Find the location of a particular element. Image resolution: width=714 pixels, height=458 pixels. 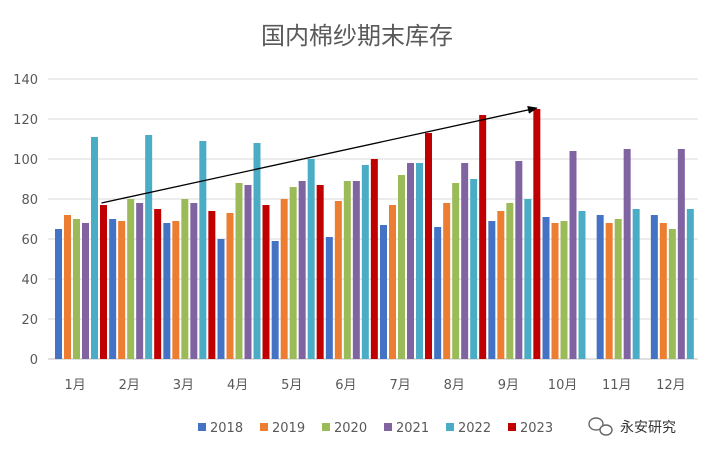

wechat-icon is located at coordinates (600, 426).